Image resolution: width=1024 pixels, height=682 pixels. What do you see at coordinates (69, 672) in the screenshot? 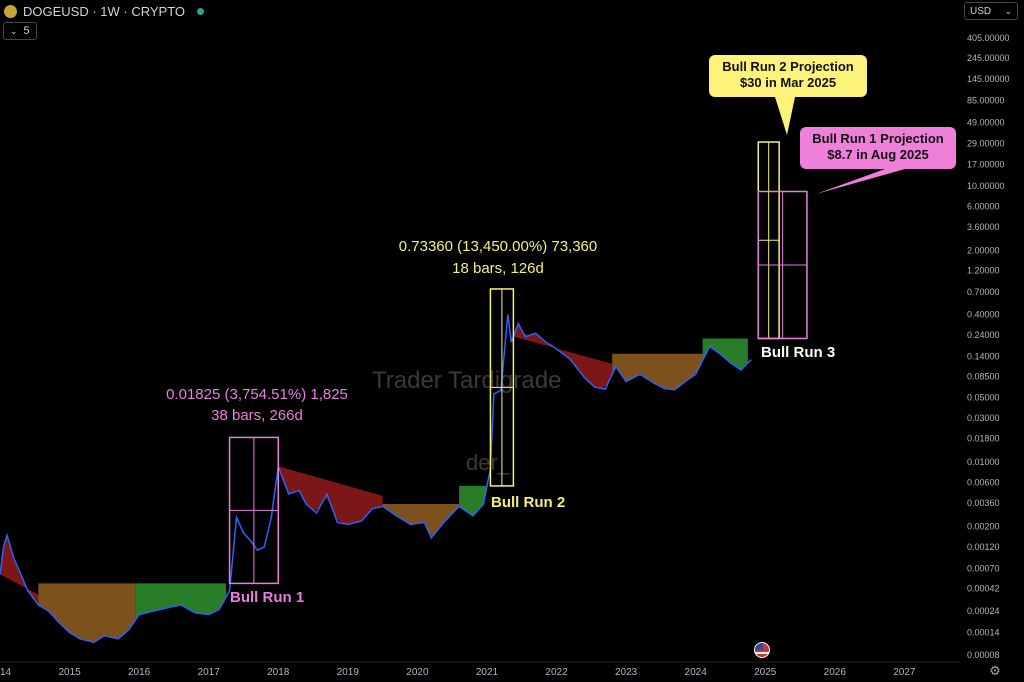
I see `x-tick-label-2015: 2015` at bounding box center [69, 672].